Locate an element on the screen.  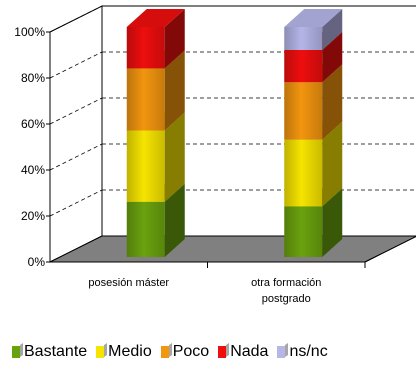
legend-item-nada: Nada is located at coordinates (243, 352).